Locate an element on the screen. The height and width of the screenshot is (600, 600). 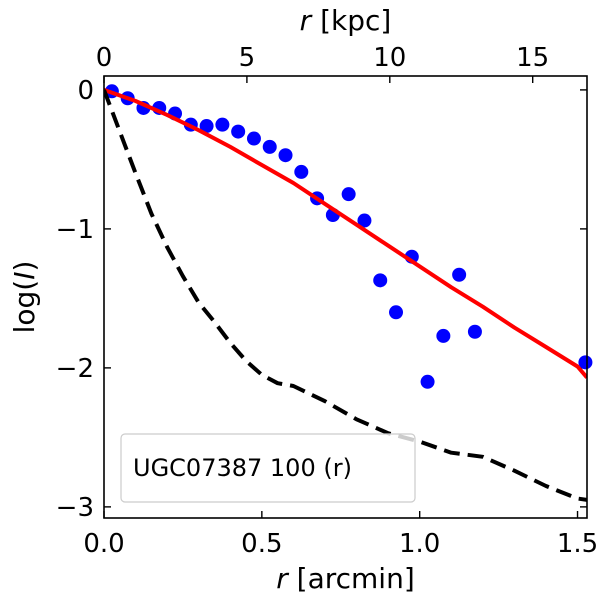
x-axis-label-unit: [arcmin] is located at coordinates (351, 578).